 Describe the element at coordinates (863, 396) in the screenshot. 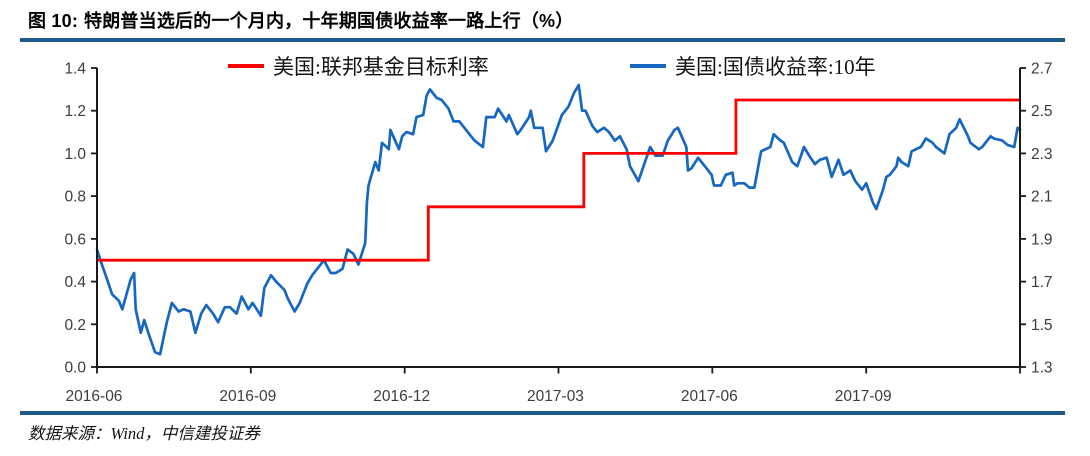

I see `x-axis-tick-label: 2017-09` at that location.